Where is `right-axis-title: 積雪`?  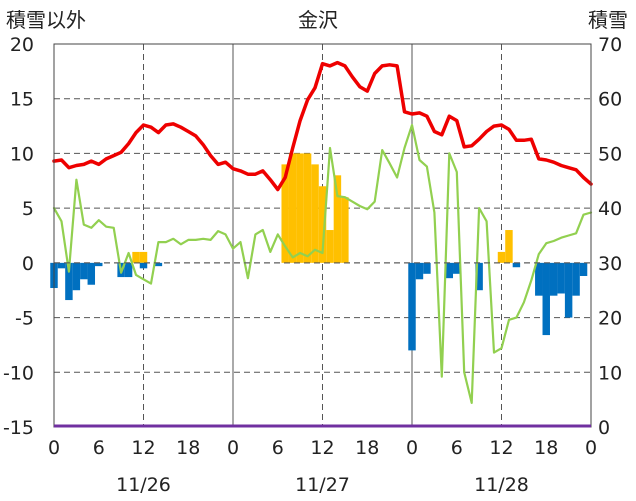
right-axis-title: 積雪 is located at coordinates (608, 20).